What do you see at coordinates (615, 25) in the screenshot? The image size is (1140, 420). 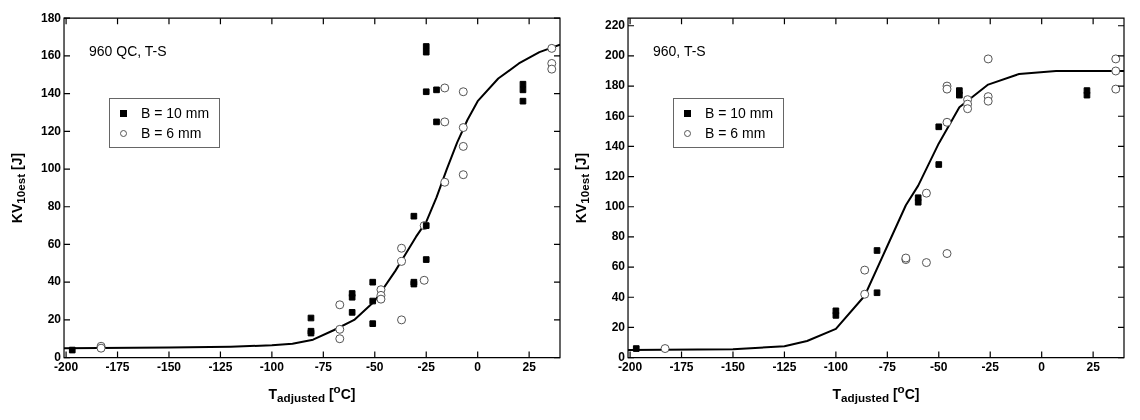 I see `y-tick-label: 220` at bounding box center [615, 25].